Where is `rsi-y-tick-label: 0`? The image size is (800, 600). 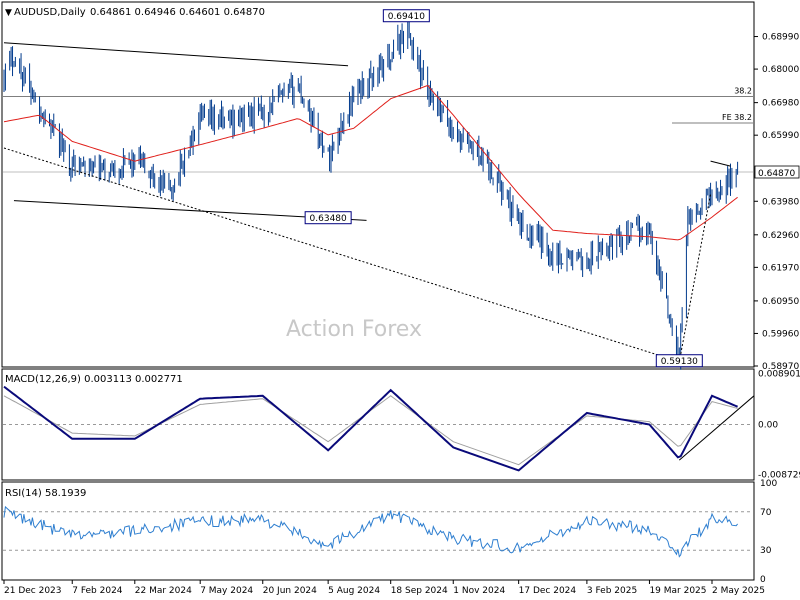
rsi-y-tick-label: 0 is located at coordinates (763, 580).